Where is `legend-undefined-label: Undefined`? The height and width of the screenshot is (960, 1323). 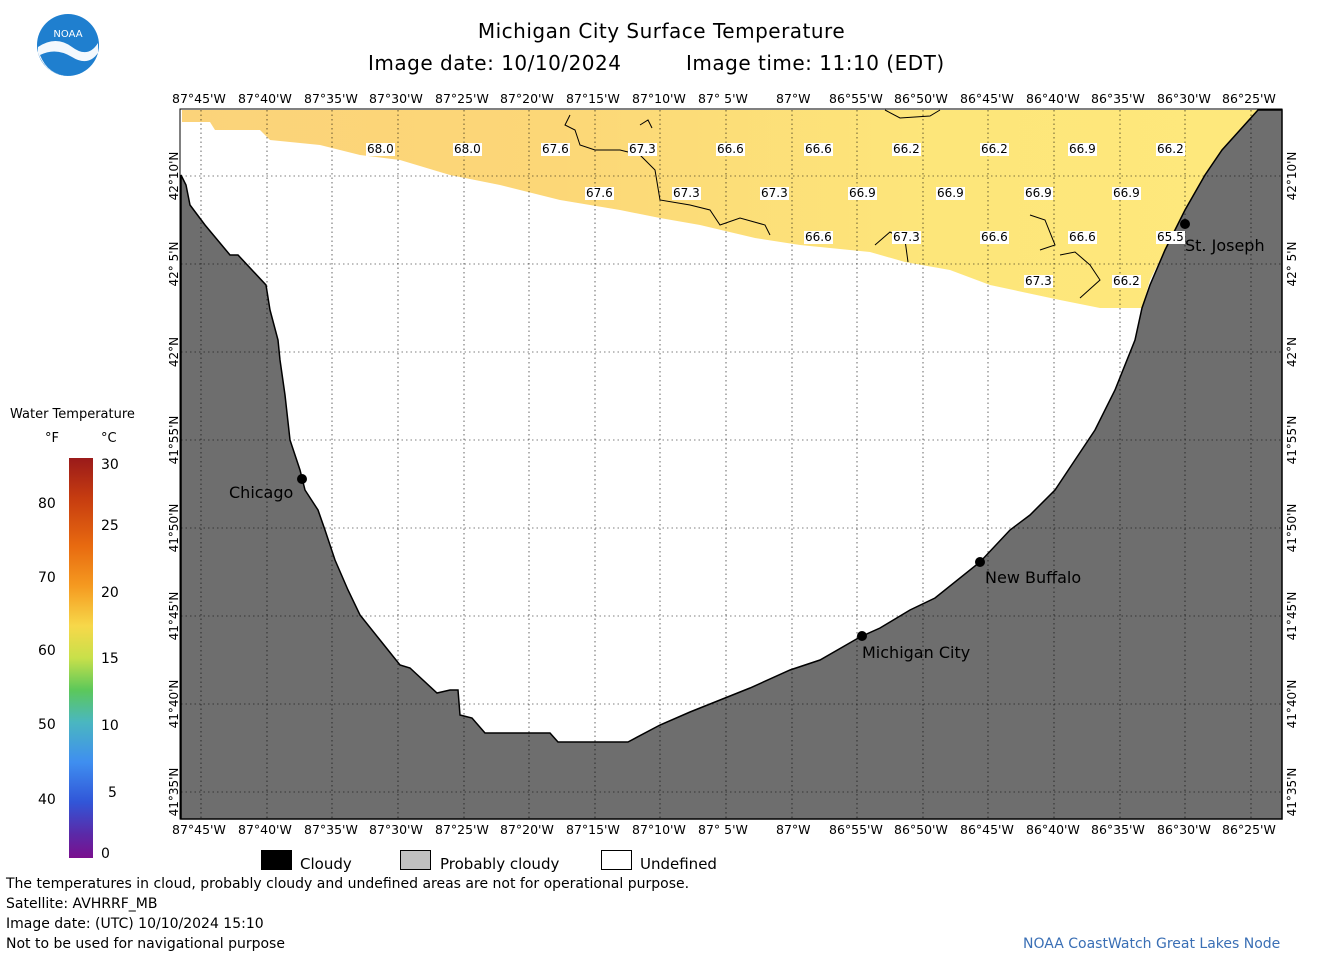
legend-undefined-label: Undefined is located at coordinates (678, 864).